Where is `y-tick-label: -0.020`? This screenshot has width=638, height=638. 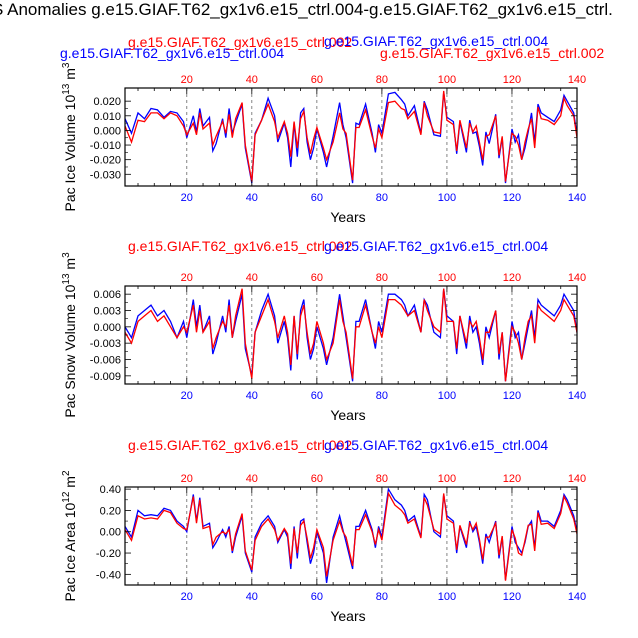 y-tick-label: -0.020 is located at coordinates (105, 161).